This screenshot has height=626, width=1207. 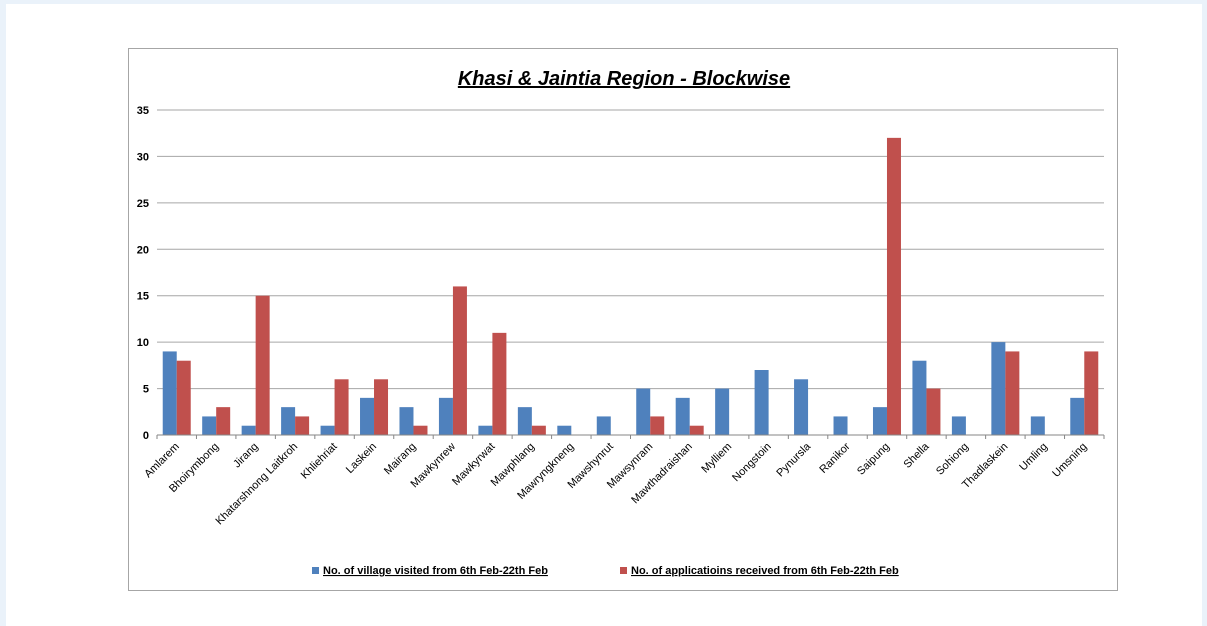 I want to click on y-axis-ticks: 0 5 10 15 20 25 30 35, so click(x=143, y=273).